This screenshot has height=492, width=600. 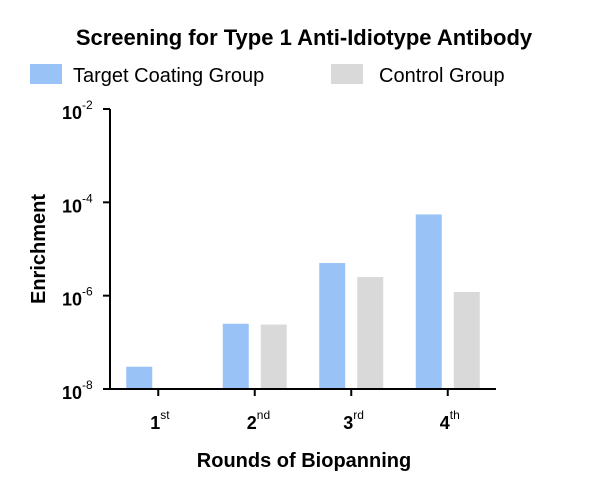 I want to click on y-tick-label: 10⁻⁴, so click(x=77, y=203).